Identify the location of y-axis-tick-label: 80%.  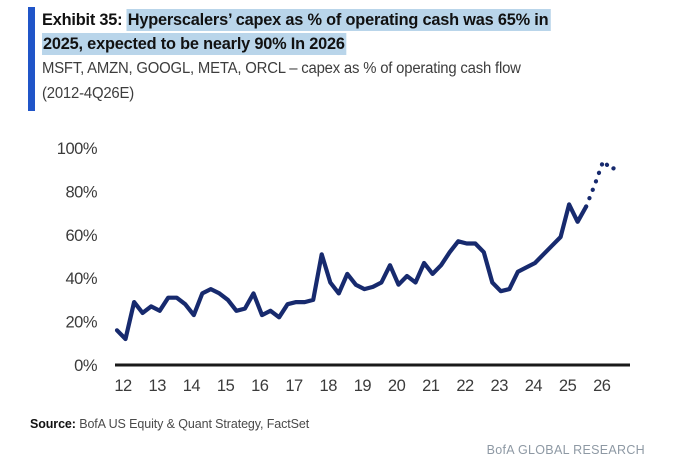
(81, 192).